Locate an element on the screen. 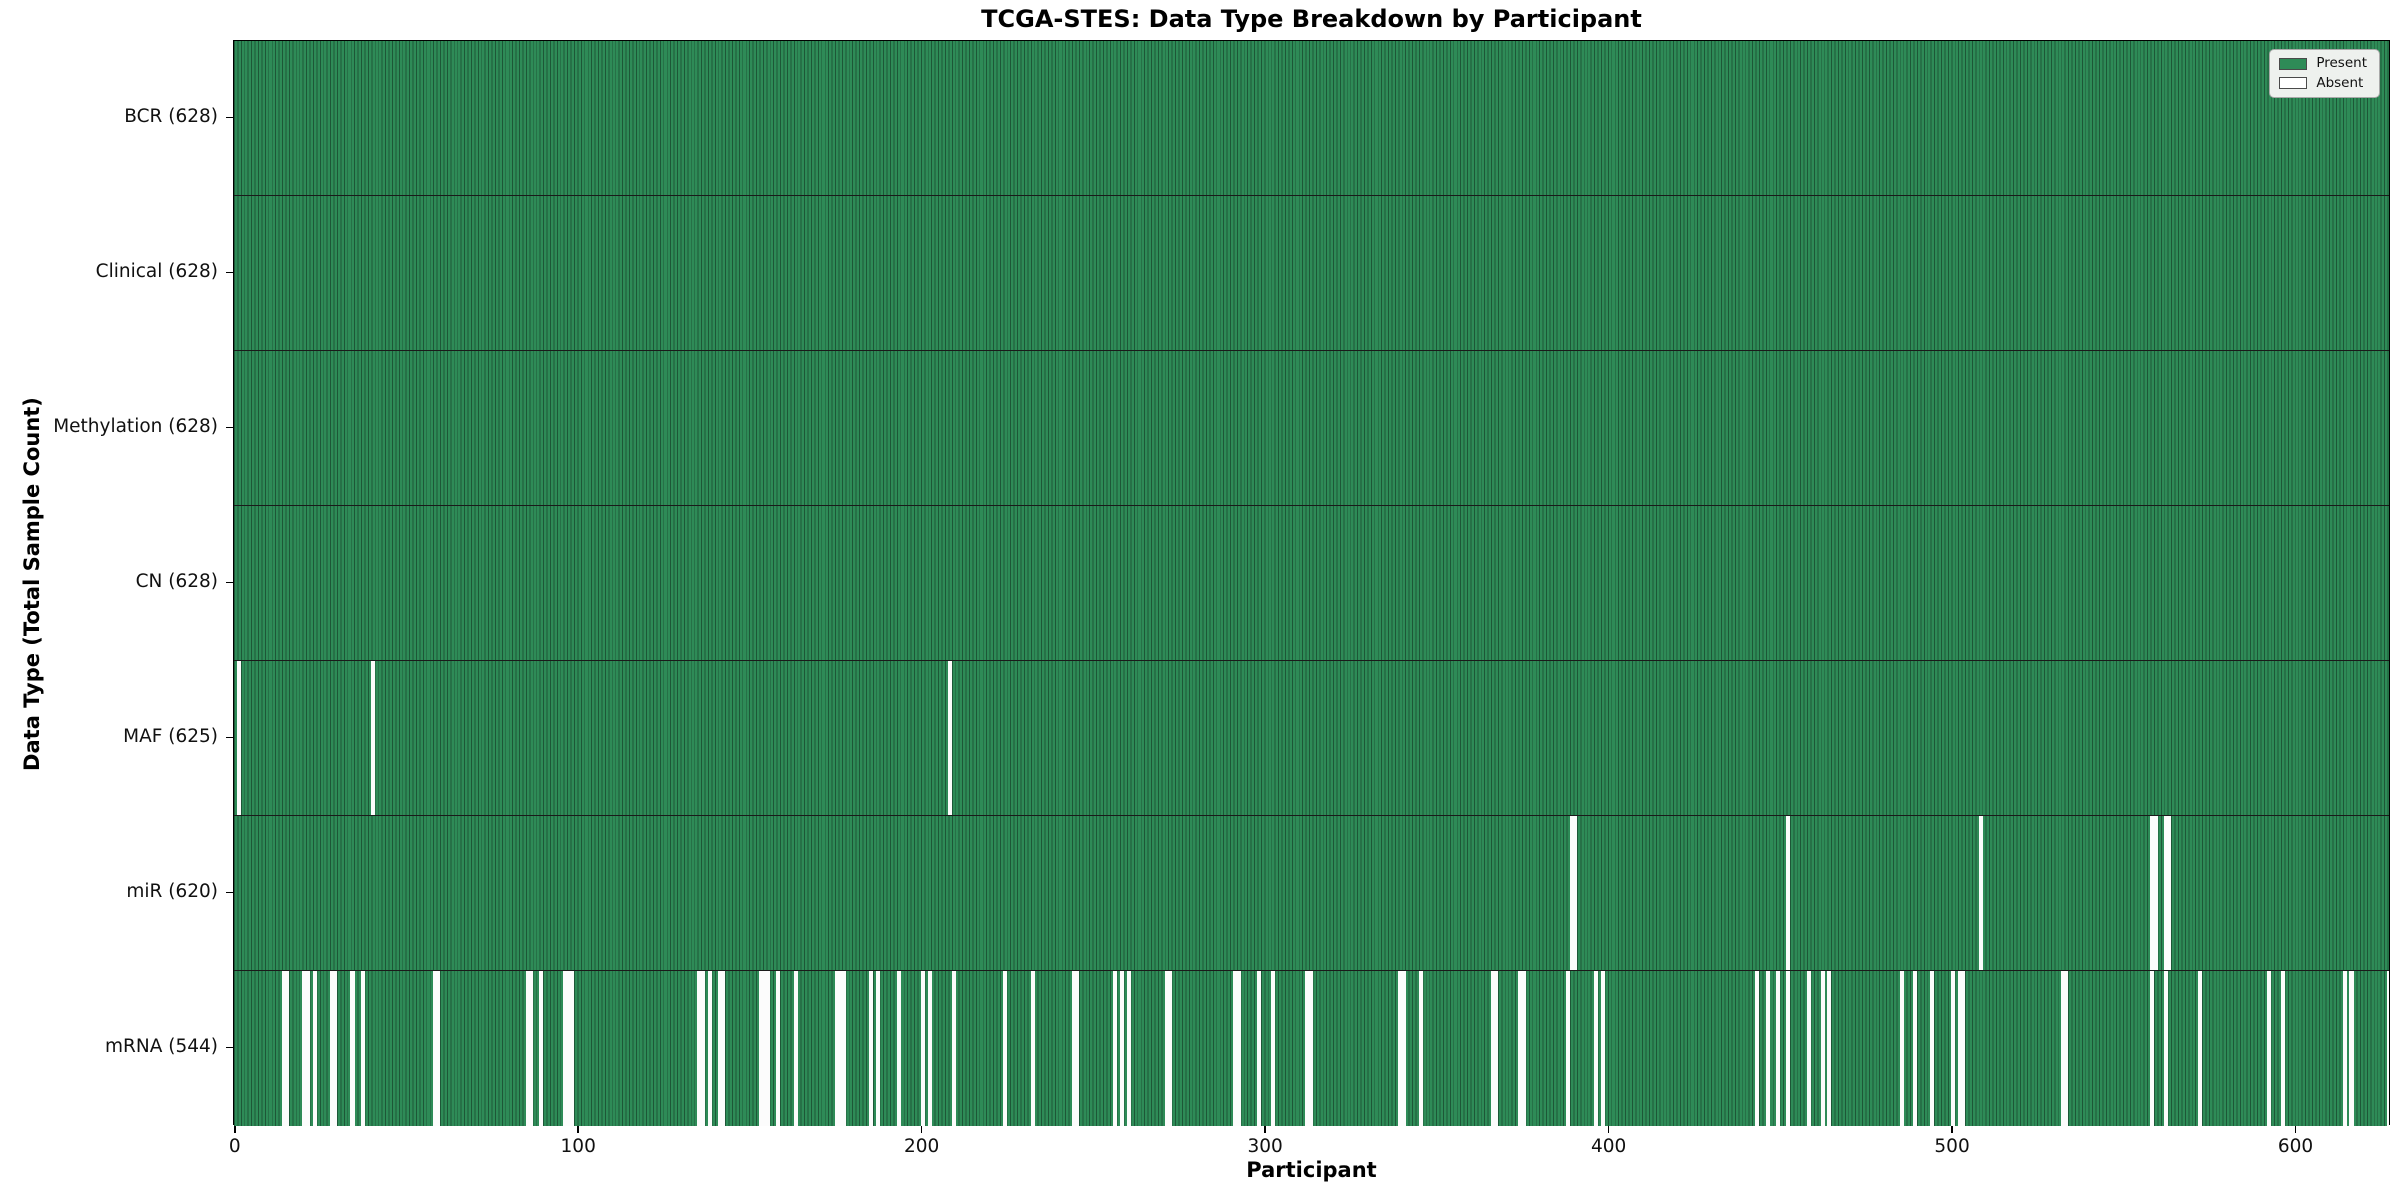  x-tick-label: 400 is located at coordinates (1608, 1146).